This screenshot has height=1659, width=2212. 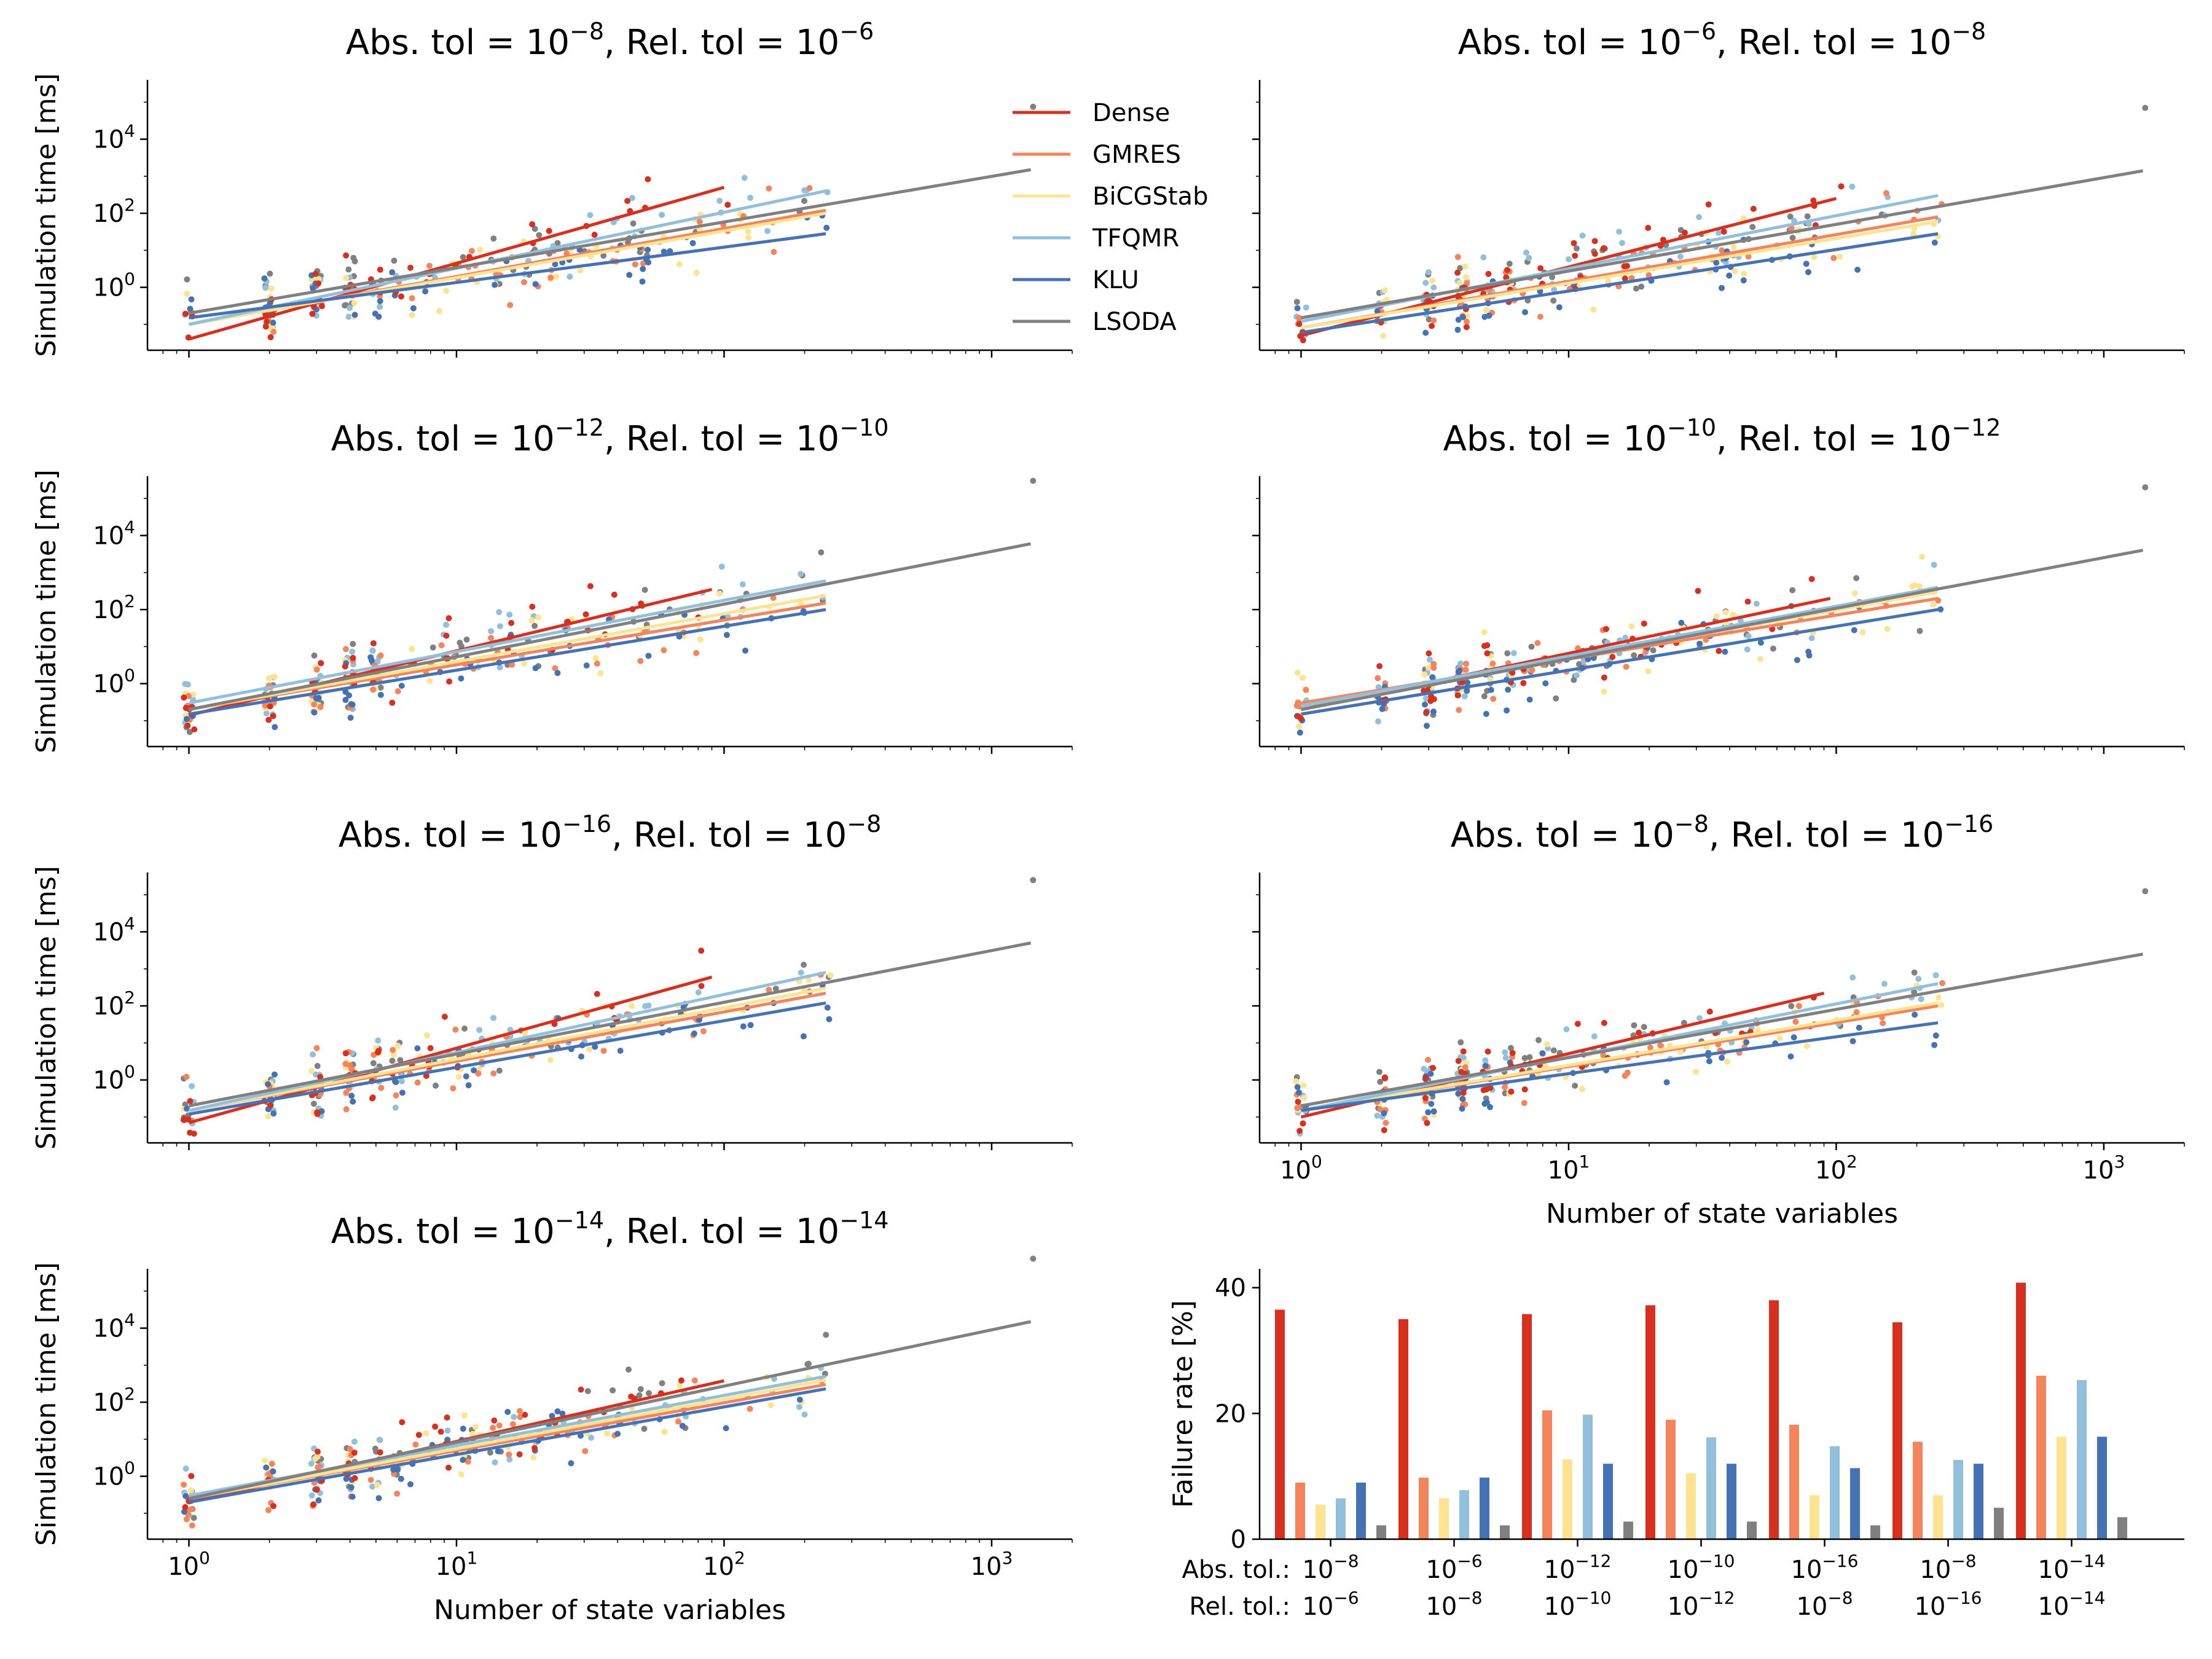 I want to click on legend-label-dense: Dense, so click(x=1131, y=113).